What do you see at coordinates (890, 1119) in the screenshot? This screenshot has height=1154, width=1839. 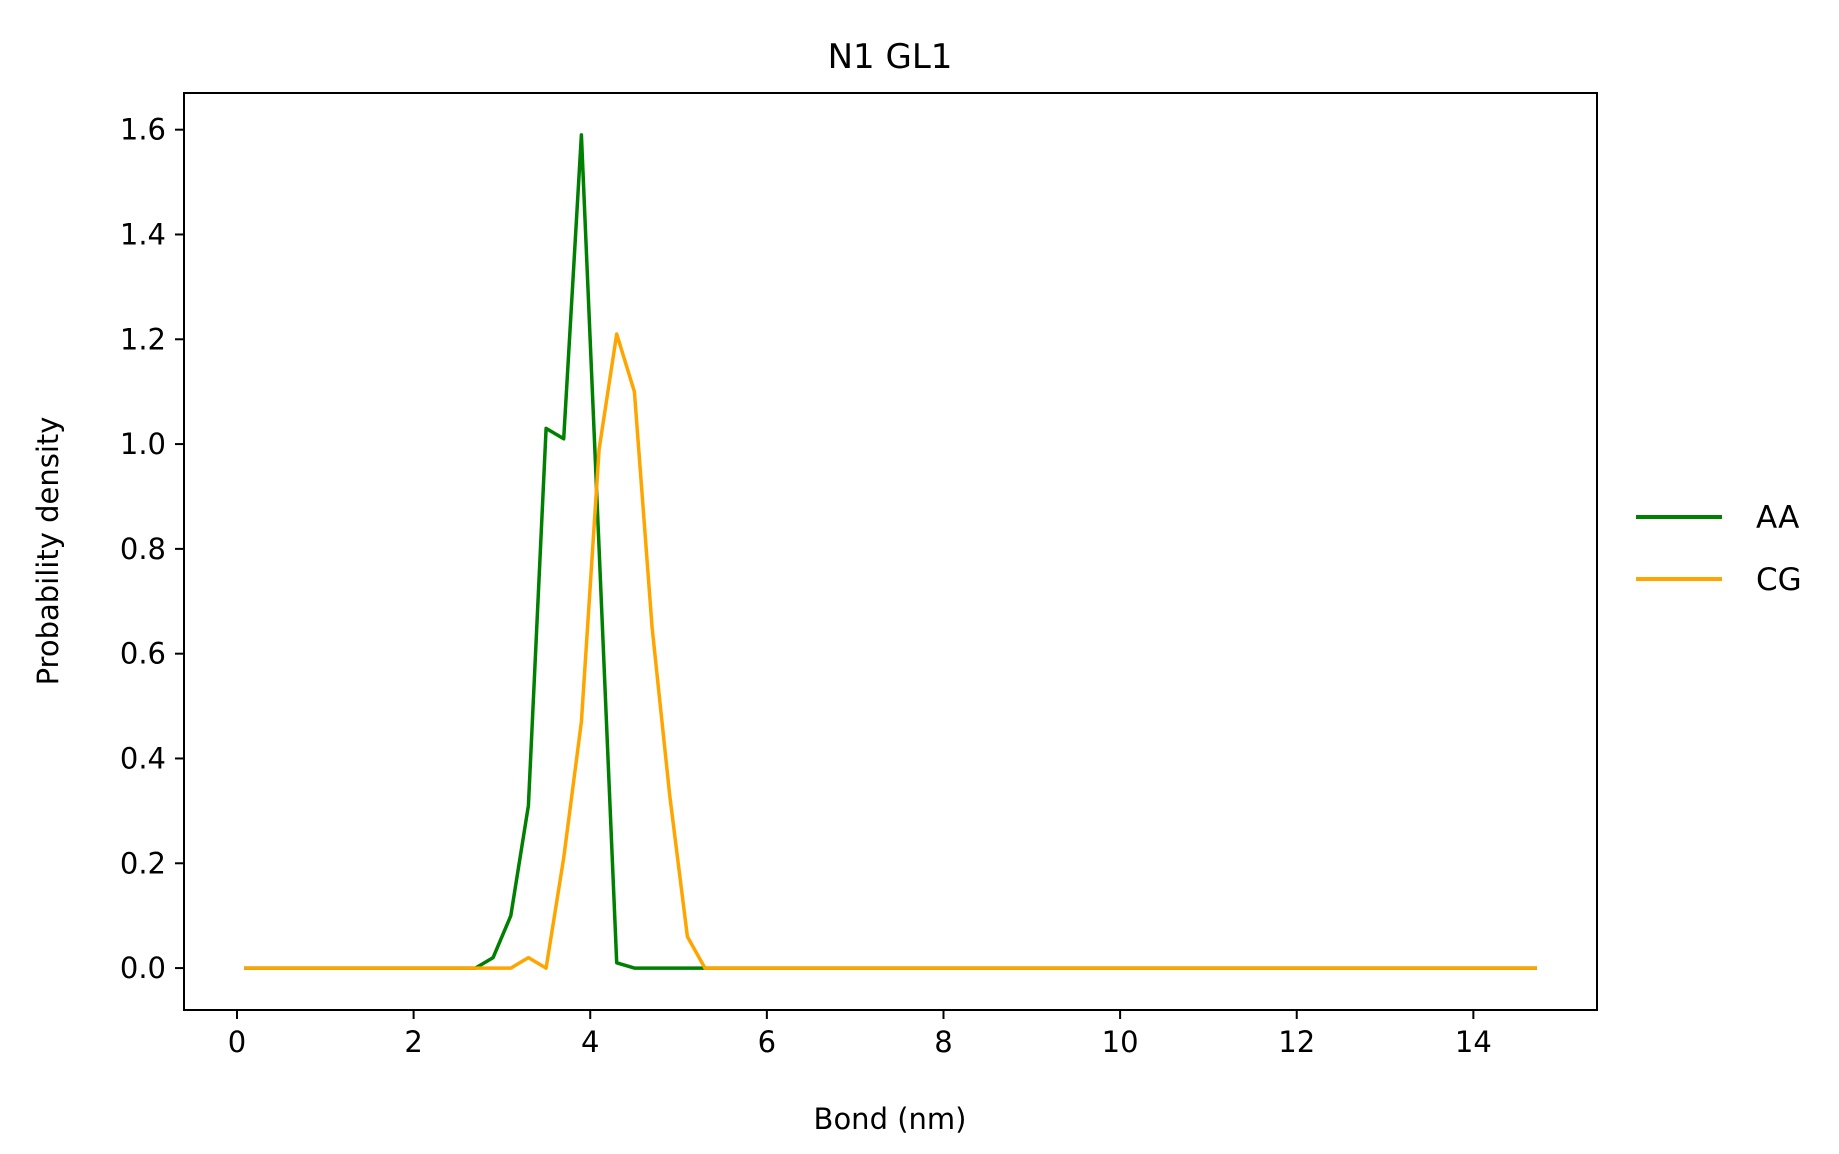 I see `x-axis-label: Bond (nm)` at bounding box center [890, 1119].